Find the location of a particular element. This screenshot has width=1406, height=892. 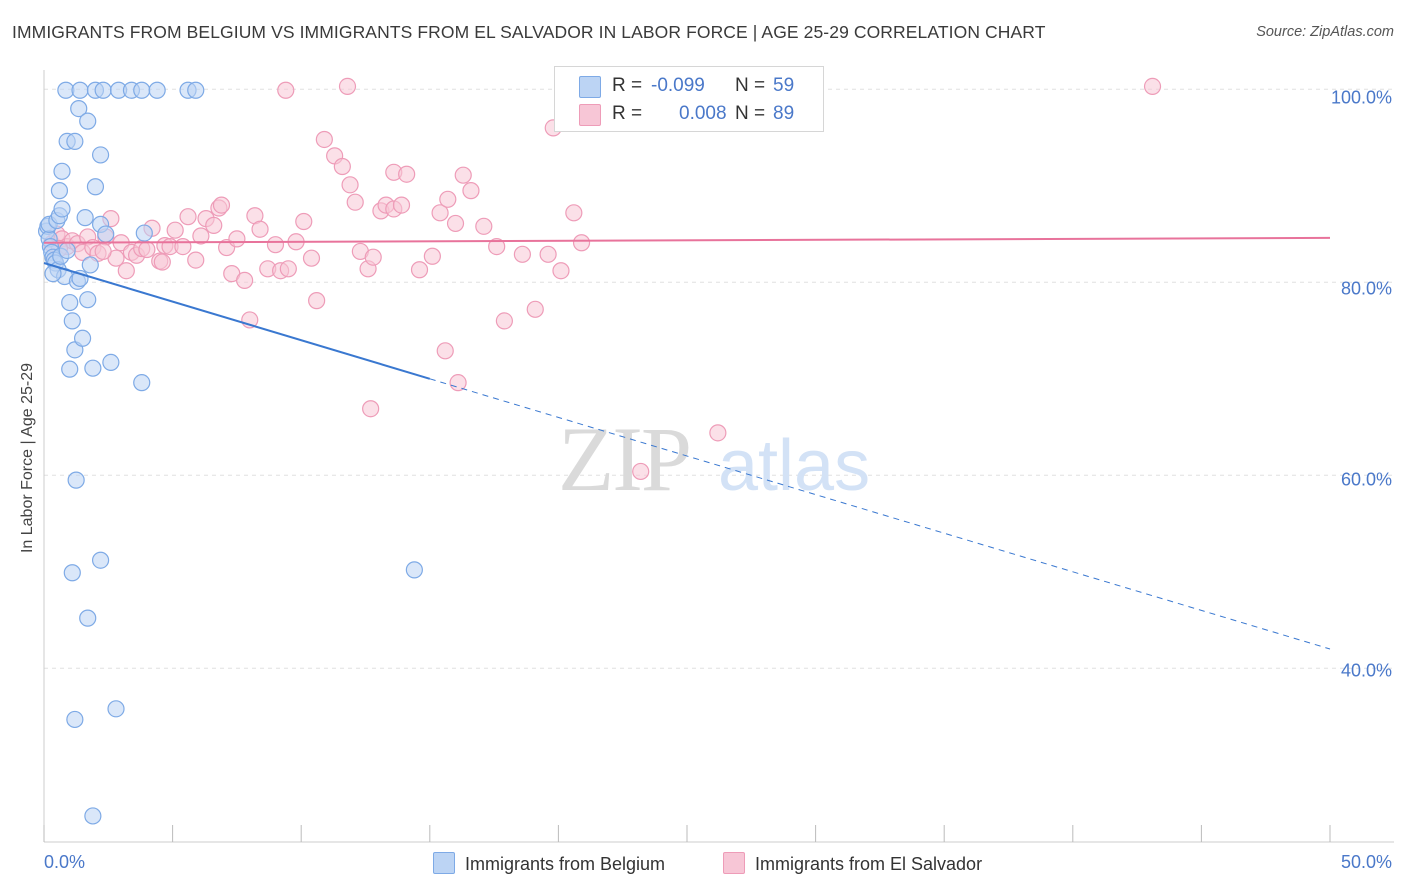

y-tick-label: 40.0% is located at coordinates (1366, 670).